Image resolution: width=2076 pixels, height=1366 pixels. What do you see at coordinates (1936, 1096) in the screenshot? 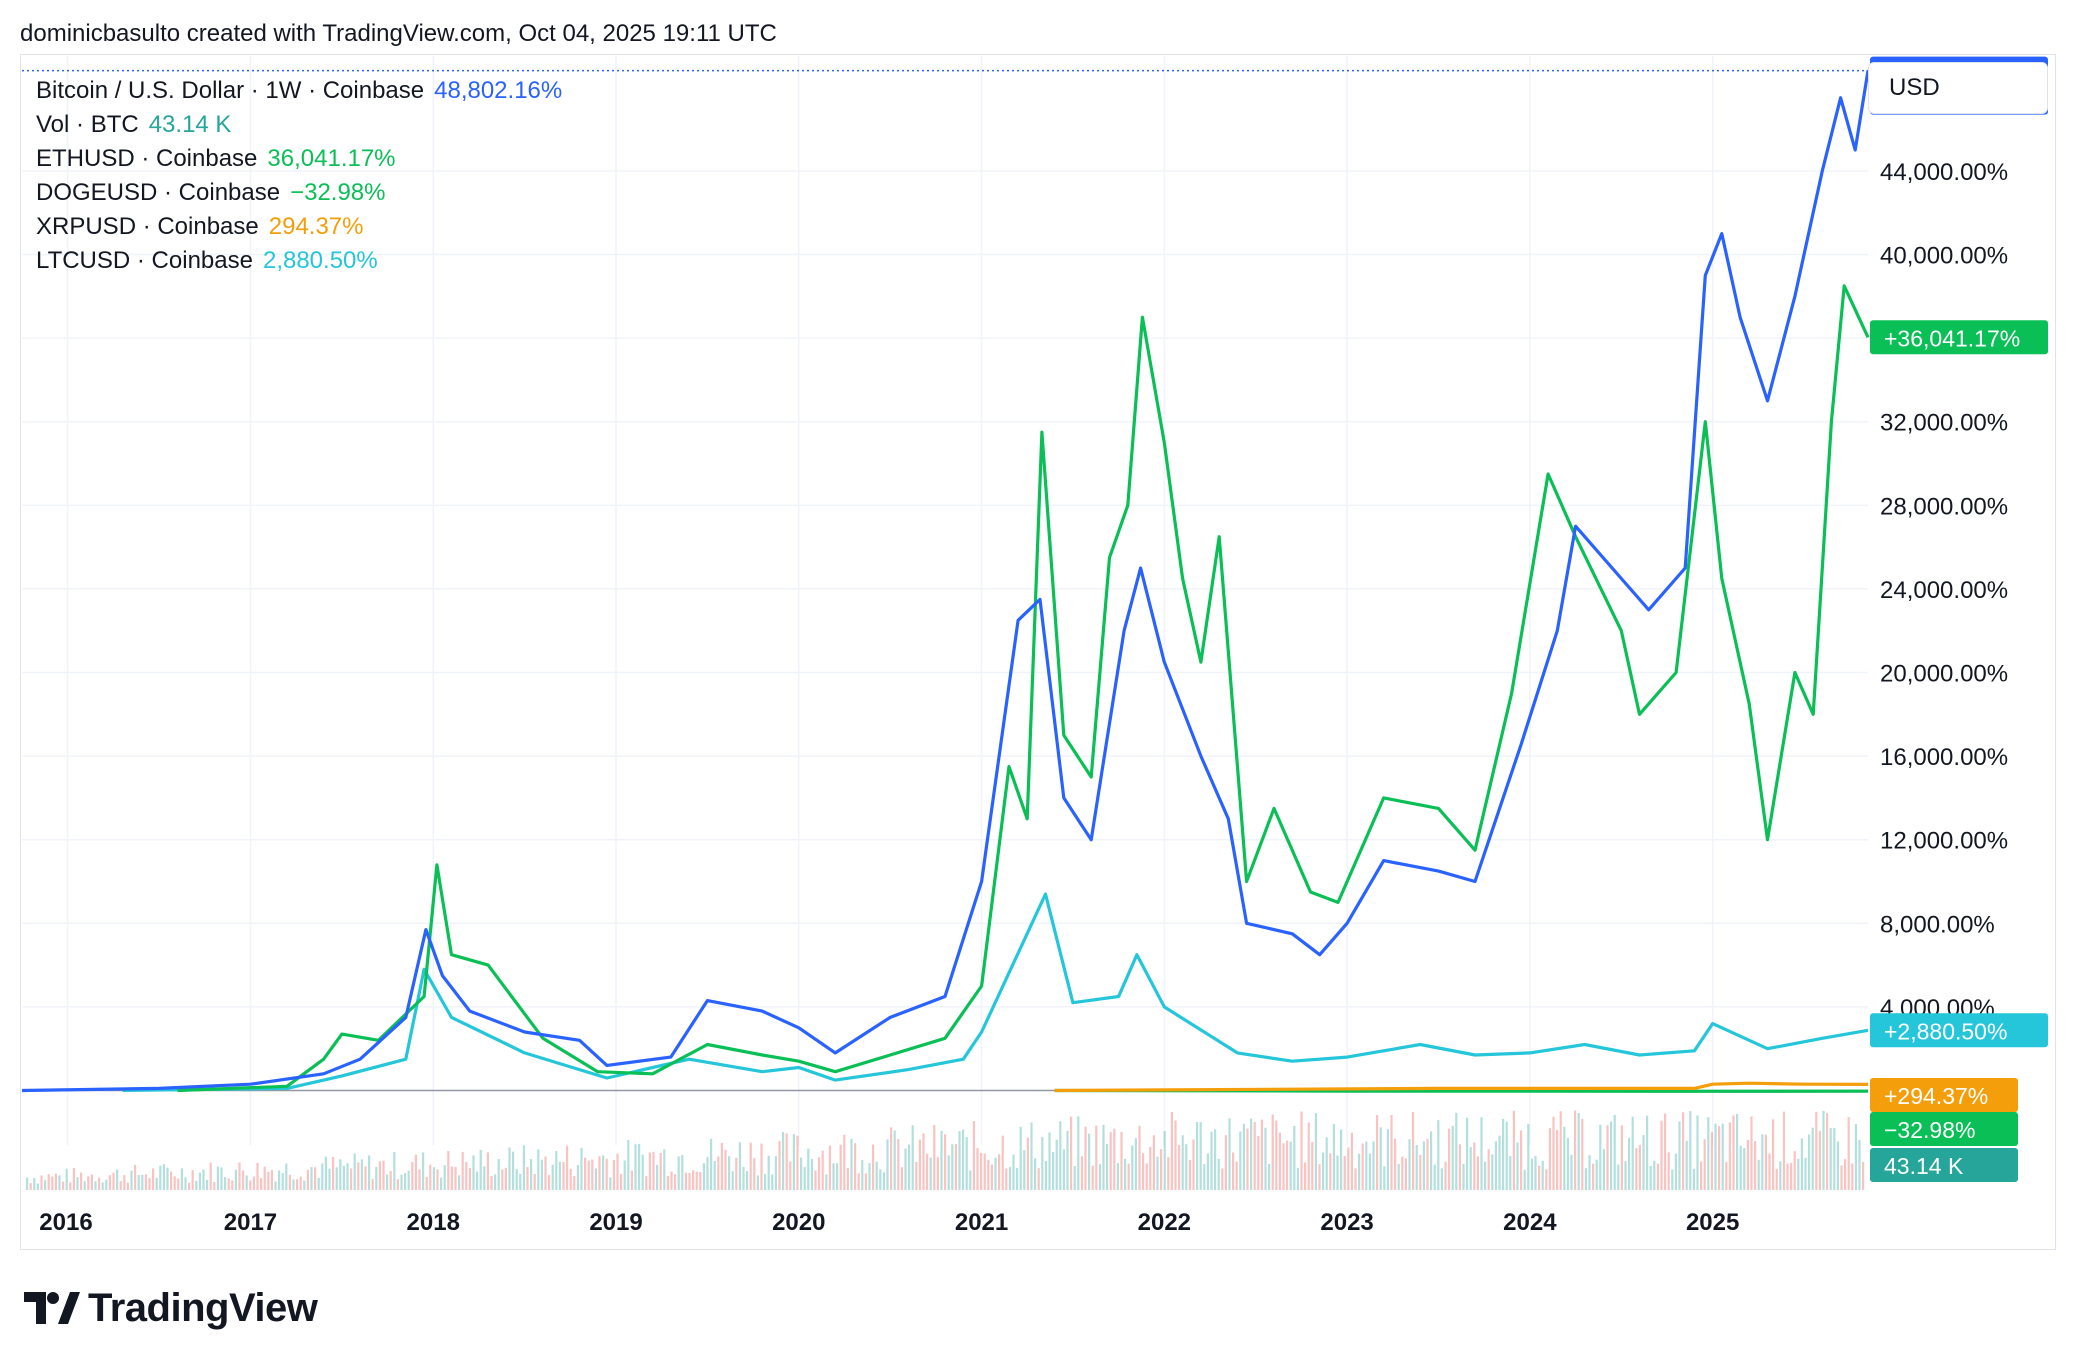
I see `price-badge-label: +294.37%` at bounding box center [1936, 1096].